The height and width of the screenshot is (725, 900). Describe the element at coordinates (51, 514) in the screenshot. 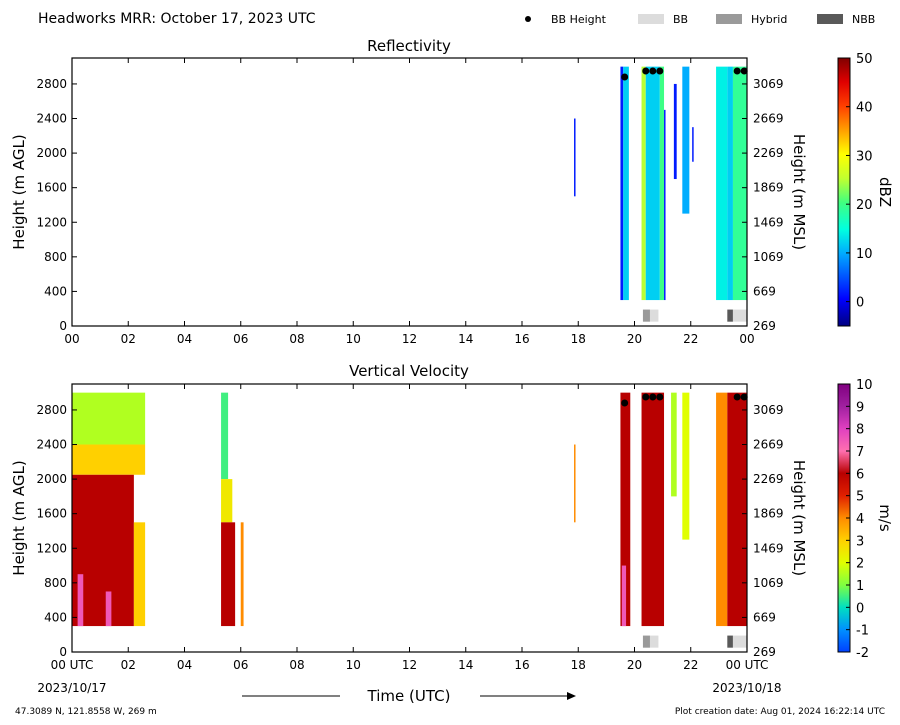

I see `y-tick-label: 1600` at that location.